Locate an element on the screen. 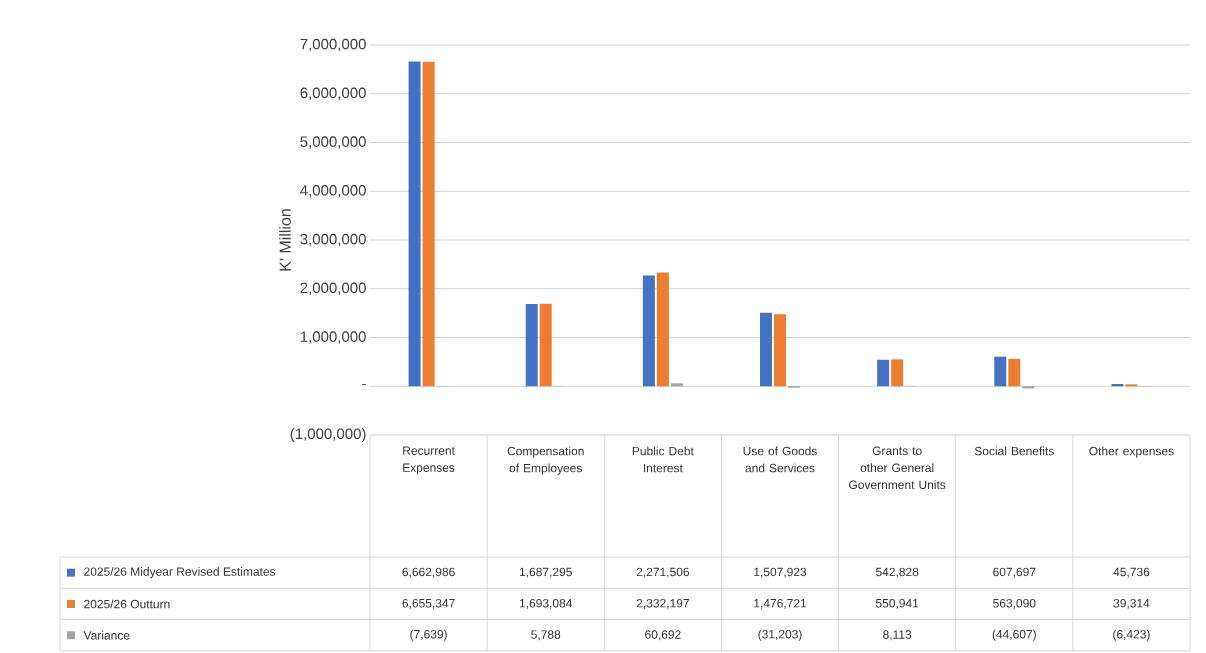  y-tick-label: (1,000,000) is located at coordinates (328, 435).